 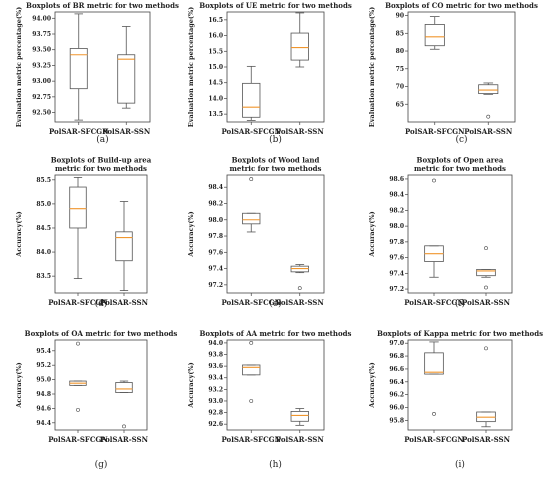 What do you see at coordinates (275, 464) in the screenshot?
I see `subfigure-label: (h)` at bounding box center [275, 464].